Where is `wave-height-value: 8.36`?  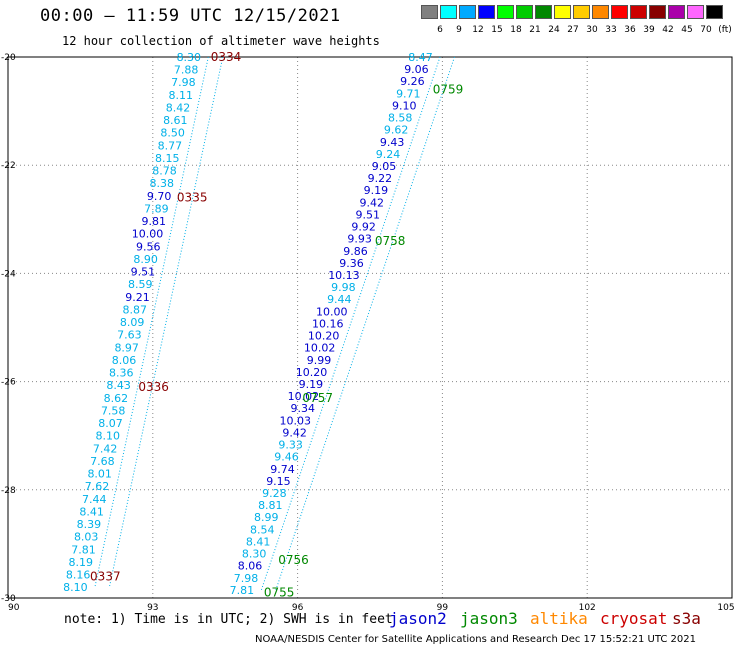 wave-height-value: 8.36 is located at coordinates (121, 373).